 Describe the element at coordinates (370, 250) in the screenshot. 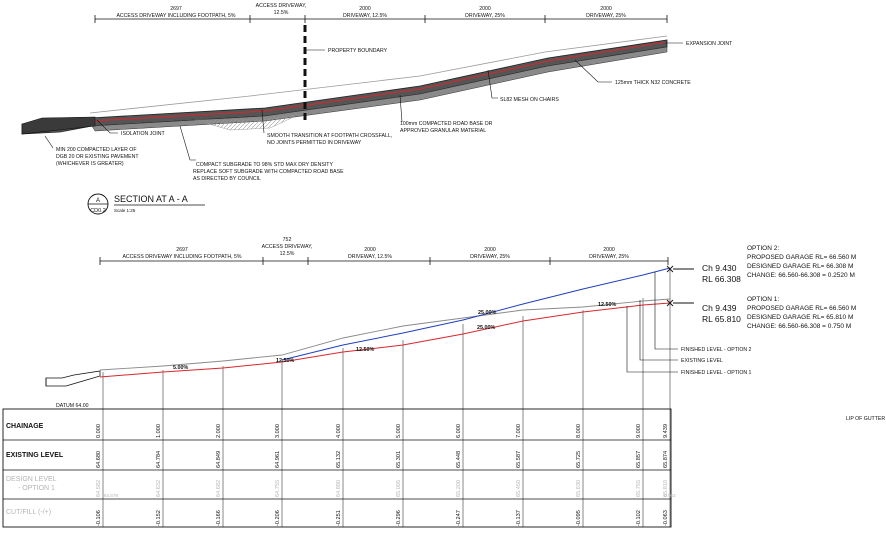

I see `profile-dim-value-3: 2000` at that location.